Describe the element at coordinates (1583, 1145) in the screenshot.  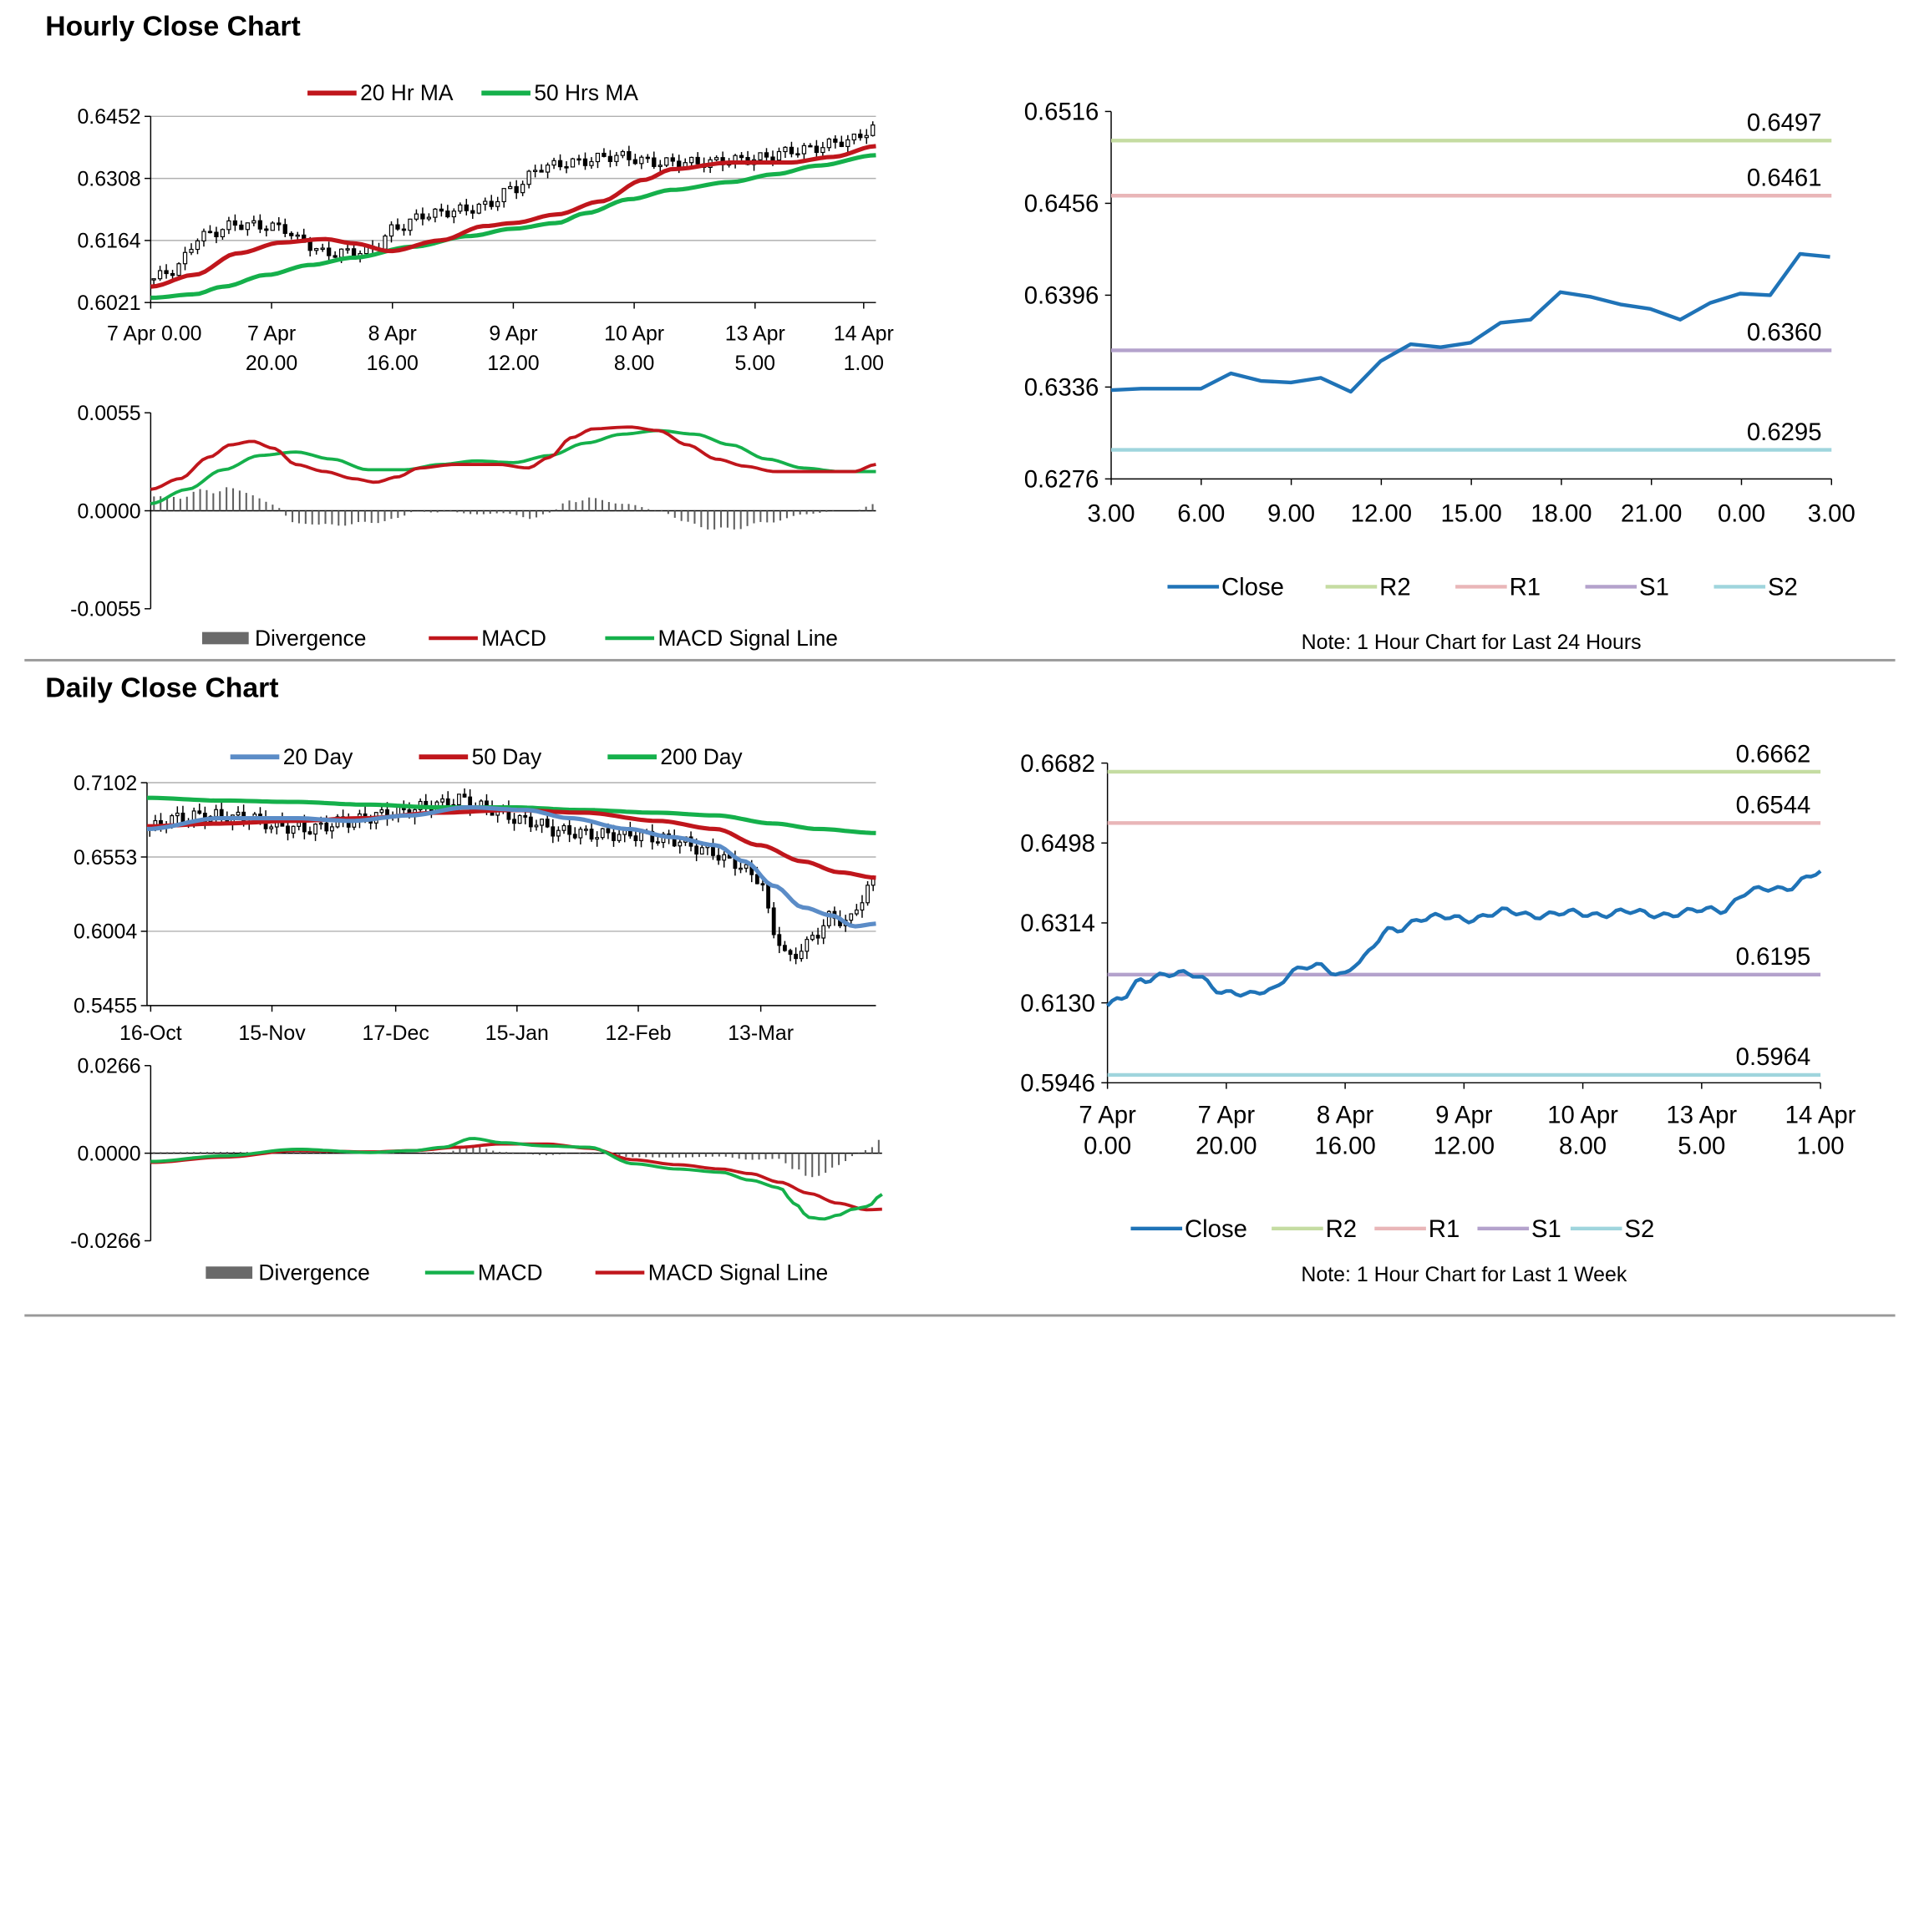
I see `weekly-levels-x-tick-label: 8.00` at that location.